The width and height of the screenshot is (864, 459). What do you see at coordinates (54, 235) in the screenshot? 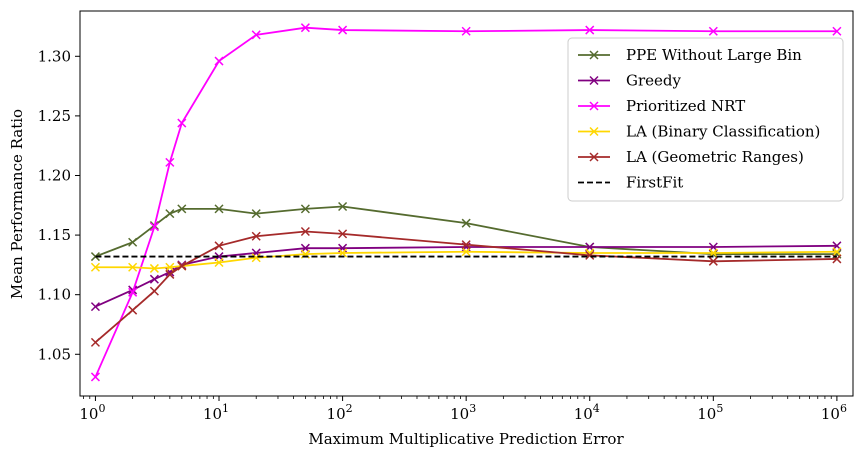
I see `y-tick-label: 1.15` at bounding box center [54, 235].